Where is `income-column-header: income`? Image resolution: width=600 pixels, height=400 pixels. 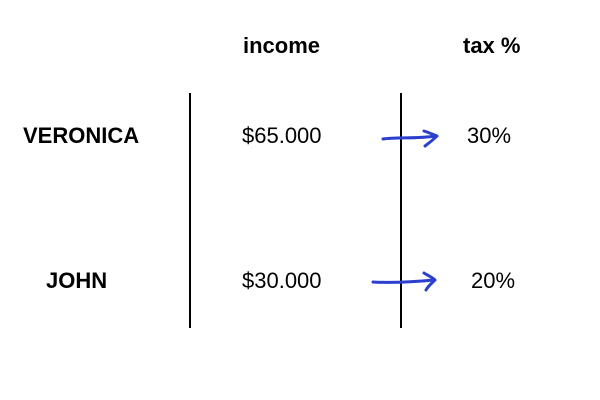
income-column-header: income is located at coordinates (282, 45).